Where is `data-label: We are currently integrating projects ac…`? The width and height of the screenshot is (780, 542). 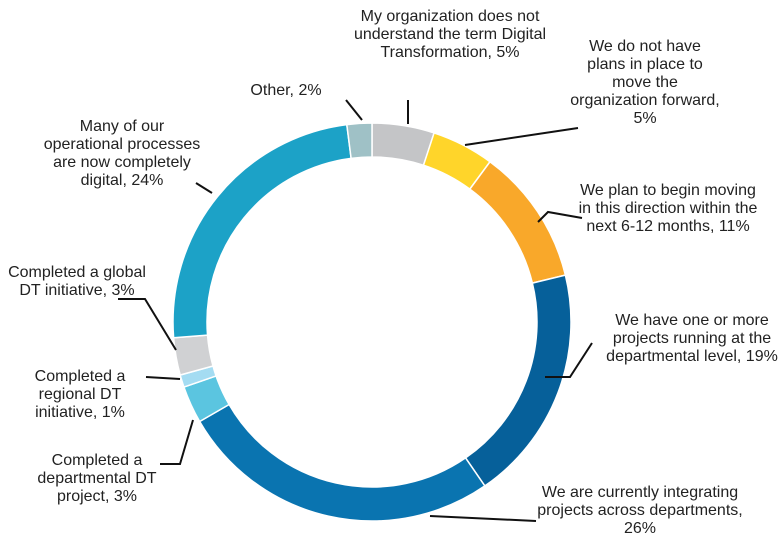
data-label: We are currently integrating projects ac… is located at coordinates (640, 510).